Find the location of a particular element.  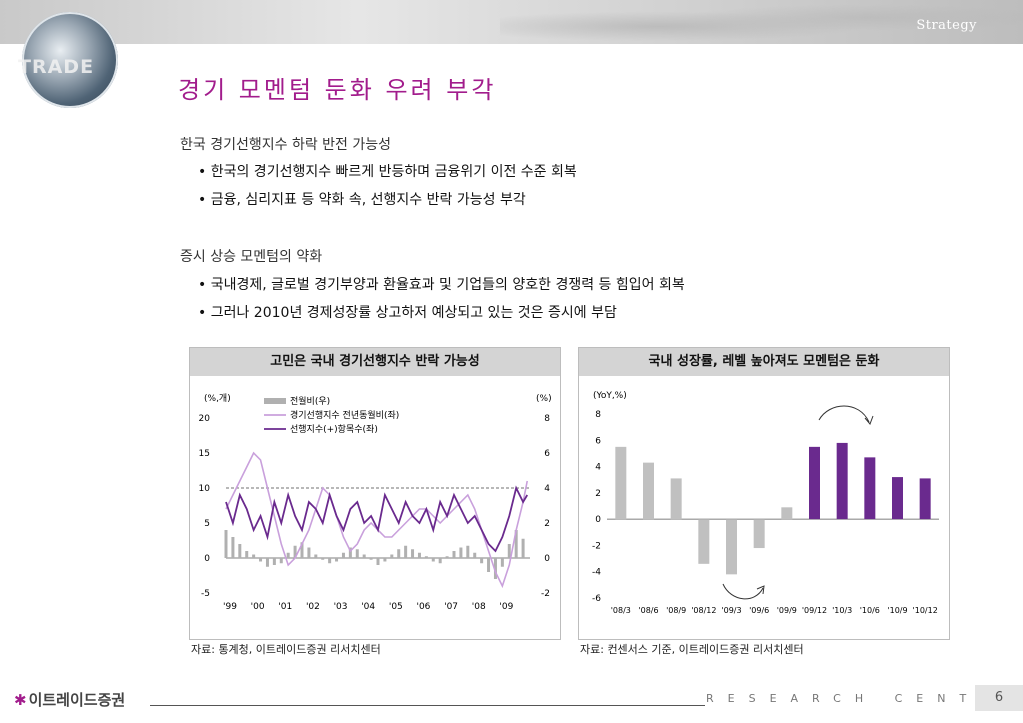

y-tick-label: 0 is located at coordinates (598, 520).